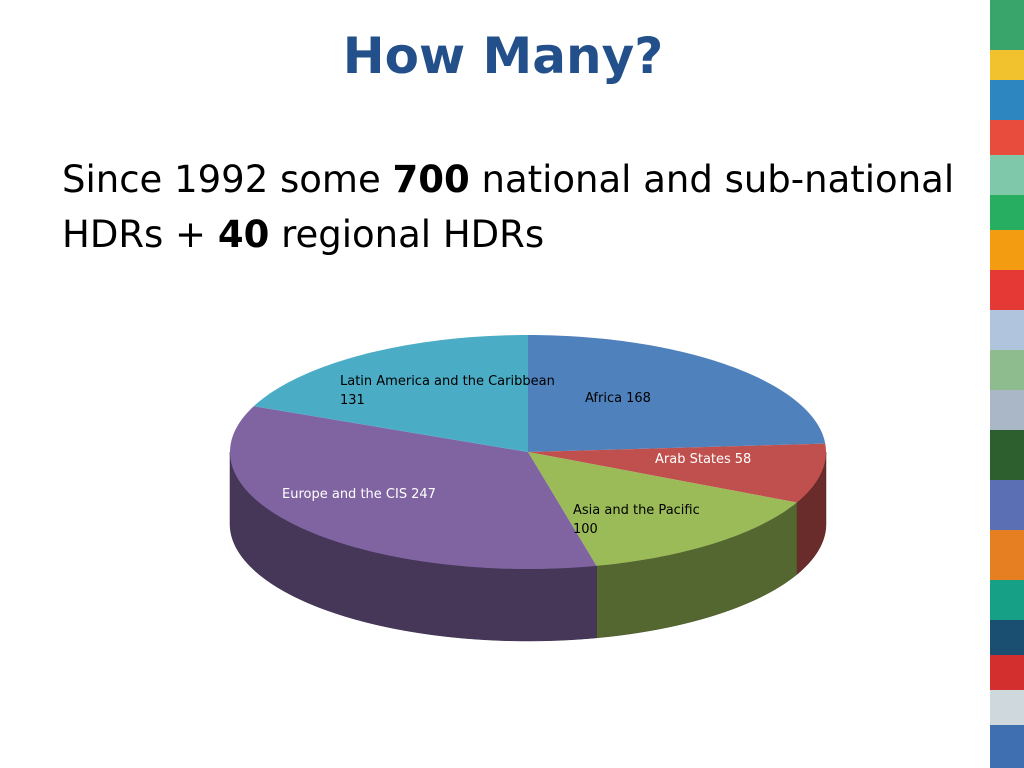  What do you see at coordinates (406, 234) in the screenshot?
I see `body-text: regional HDRs` at bounding box center [406, 234].